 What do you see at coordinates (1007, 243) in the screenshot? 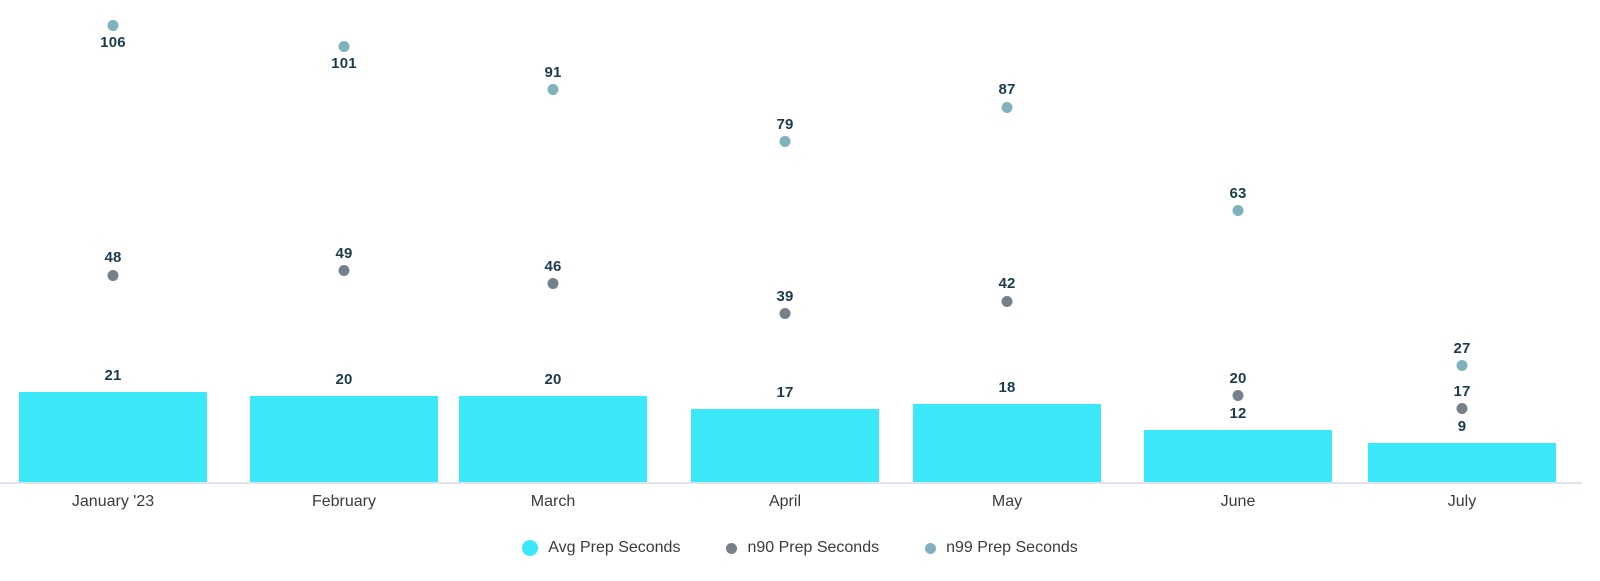
I see `category-column: 18 42 87` at bounding box center [1007, 243].